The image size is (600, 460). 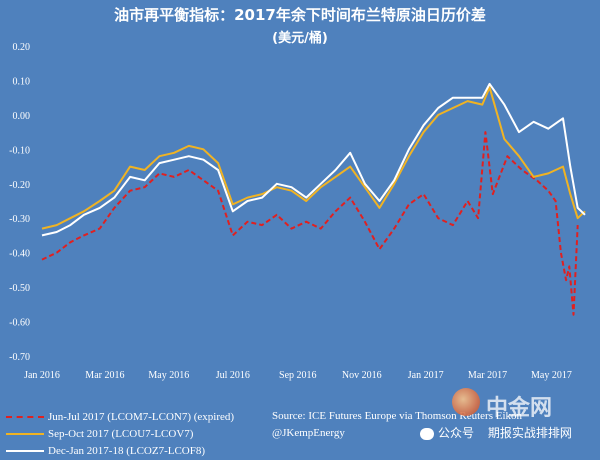 What do you see at coordinates (233, 375) in the screenshot?
I see `x-tick-label: Jul 2016` at bounding box center [233, 375].